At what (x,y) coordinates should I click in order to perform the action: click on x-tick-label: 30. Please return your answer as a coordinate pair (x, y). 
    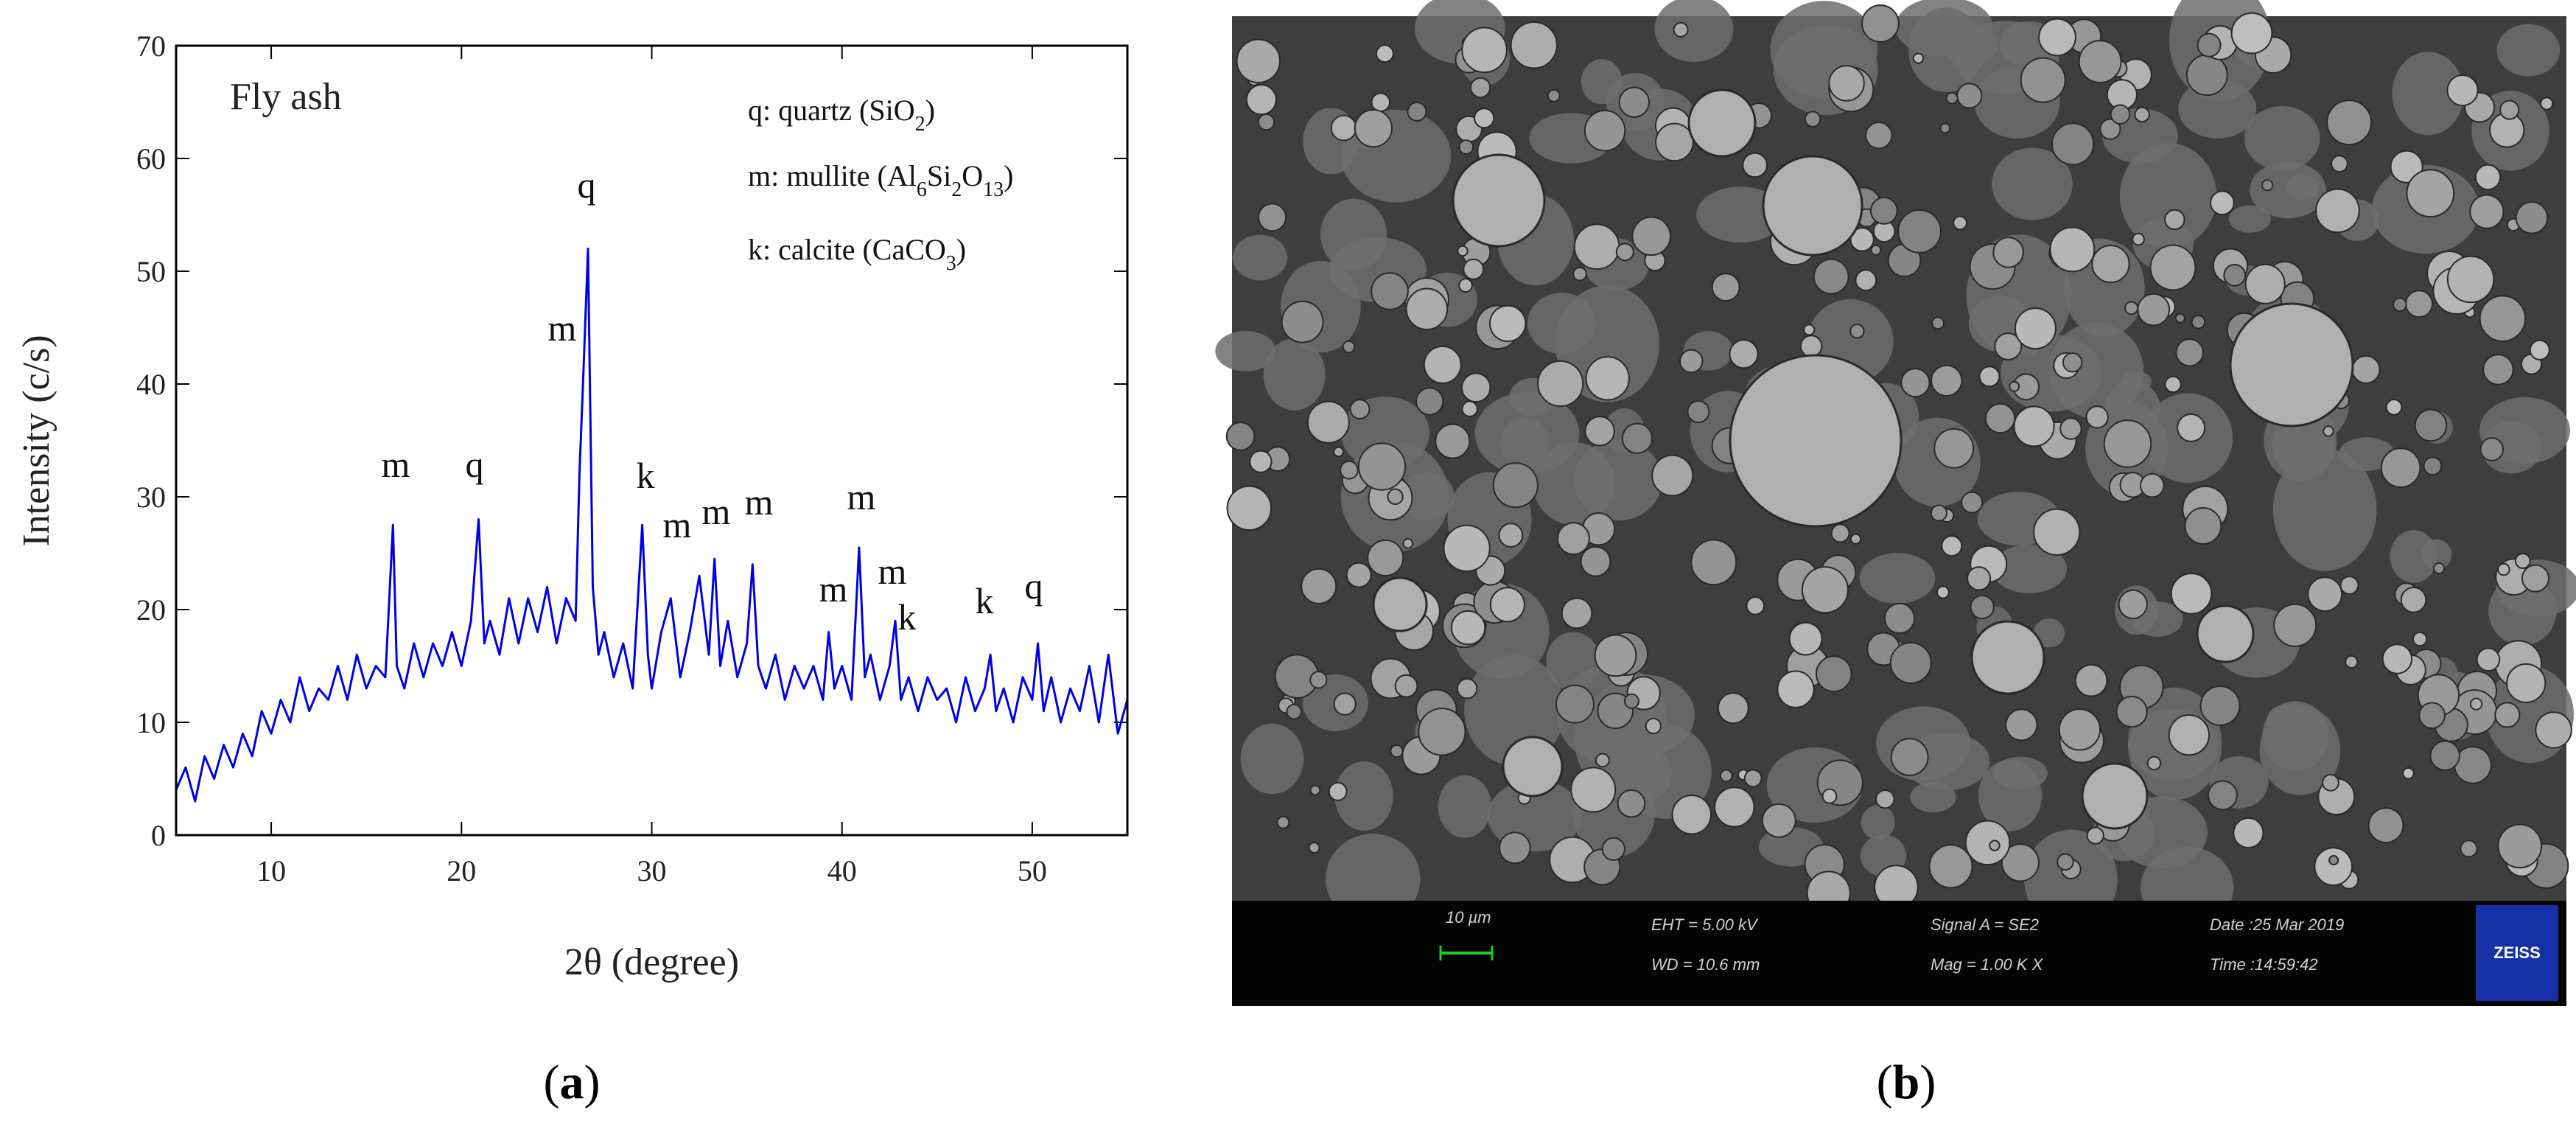
    Looking at the image, I should click on (652, 871).